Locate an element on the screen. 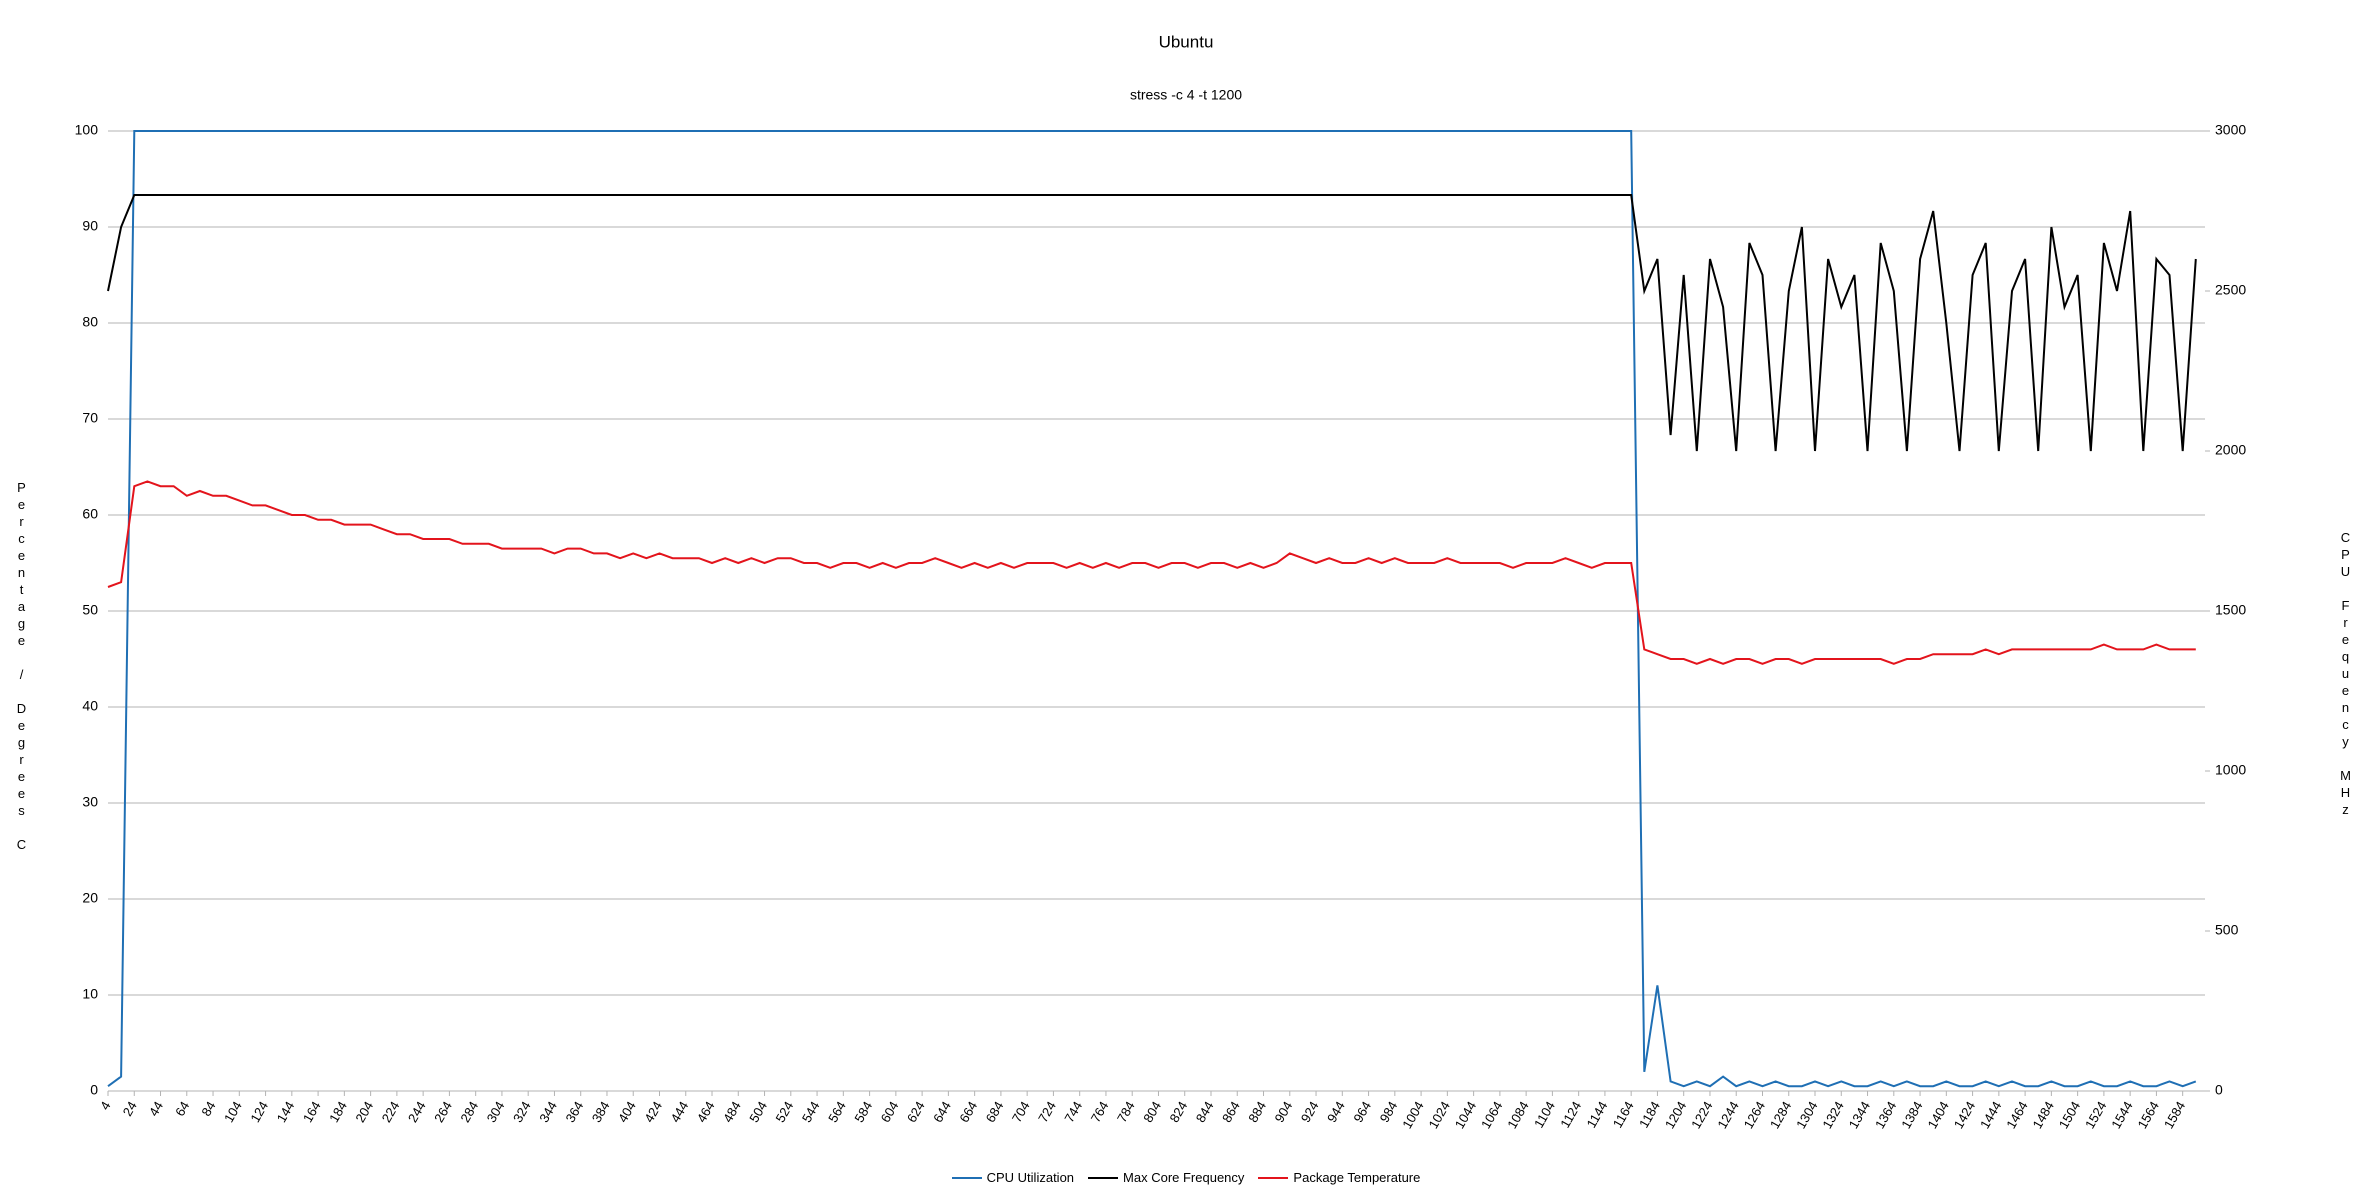 This screenshot has height=1203, width=2372. x-tick-label: 804 is located at coordinates (1152, 1112).